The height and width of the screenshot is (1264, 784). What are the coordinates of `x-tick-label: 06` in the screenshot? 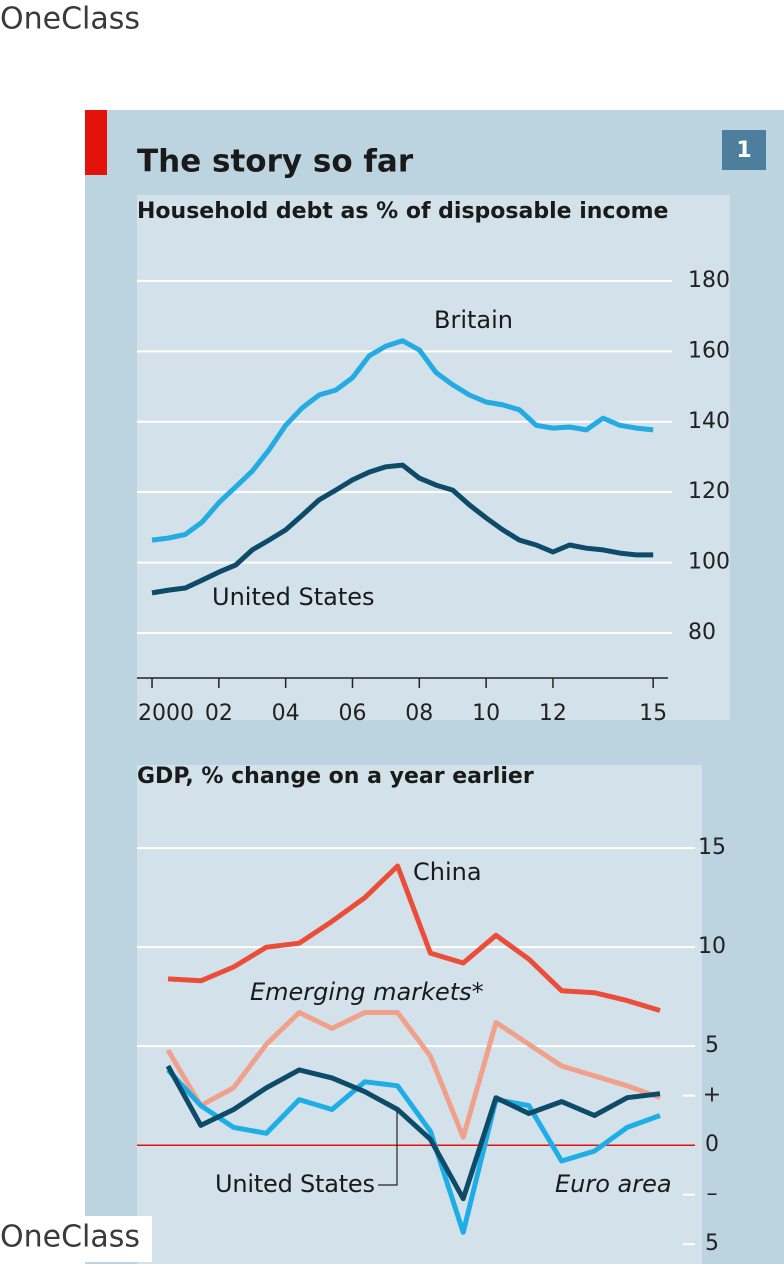 It's located at (352, 713).